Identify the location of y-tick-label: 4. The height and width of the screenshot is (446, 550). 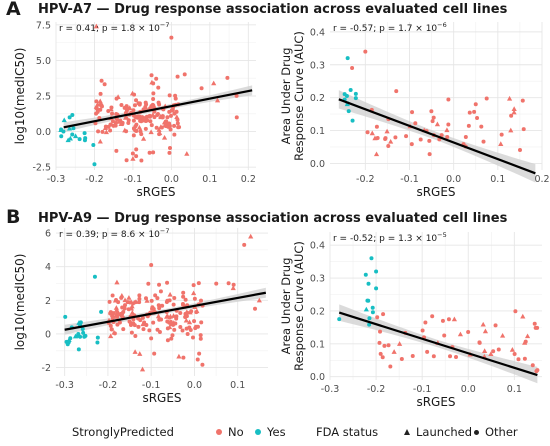
(48, 267).